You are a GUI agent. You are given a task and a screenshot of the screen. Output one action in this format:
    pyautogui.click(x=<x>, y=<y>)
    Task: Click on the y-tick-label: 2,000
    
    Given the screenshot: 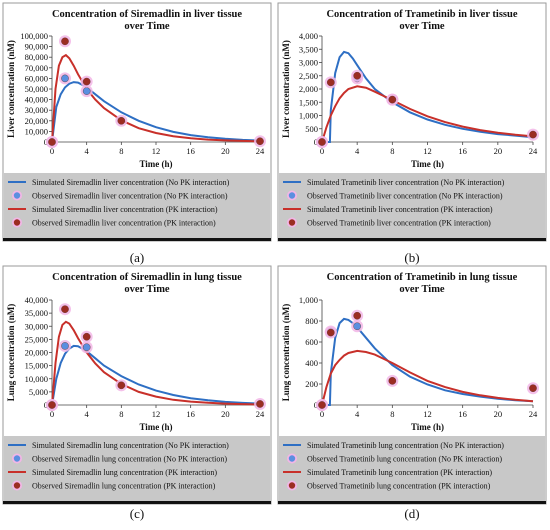 What is the action you would take?
    pyautogui.click(x=308, y=89)
    